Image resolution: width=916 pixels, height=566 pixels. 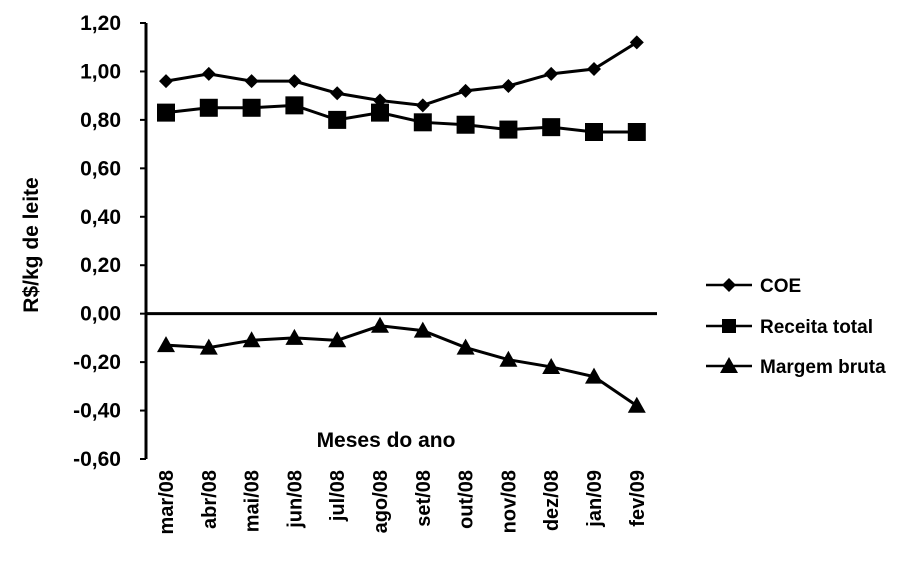 What do you see at coordinates (780, 286) in the screenshot?
I see `legend-label: COE` at bounding box center [780, 286].